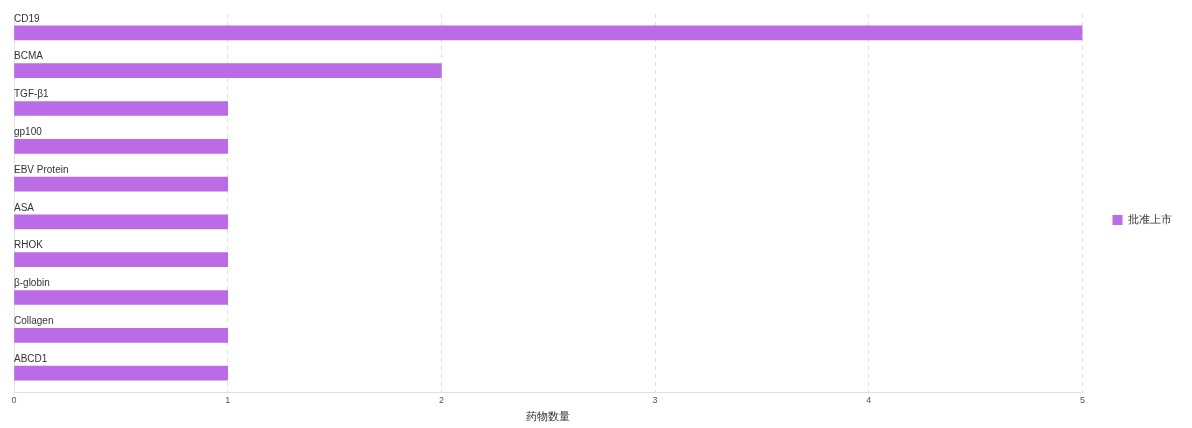  Describe the element at coordinates (32, 94) in the screenshot. I see `y-tick-label: TGF-β1` at that location.